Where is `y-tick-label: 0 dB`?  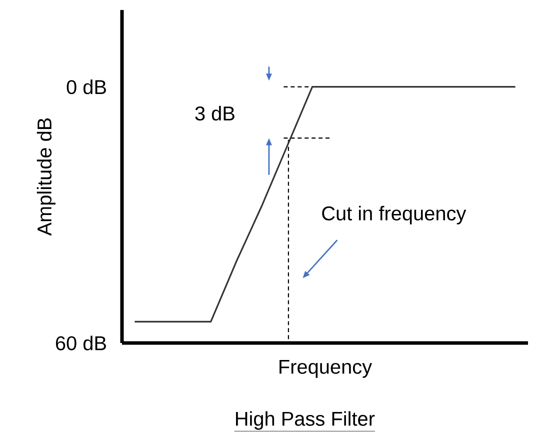
y-tick-label: 0 dB is located at coordinates (86, 87).